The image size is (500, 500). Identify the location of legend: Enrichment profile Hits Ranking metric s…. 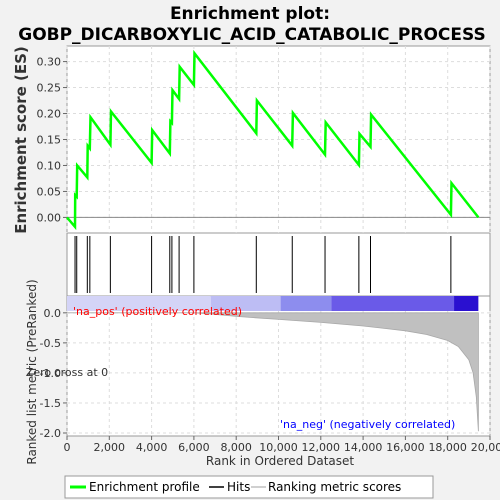
(249, 487).